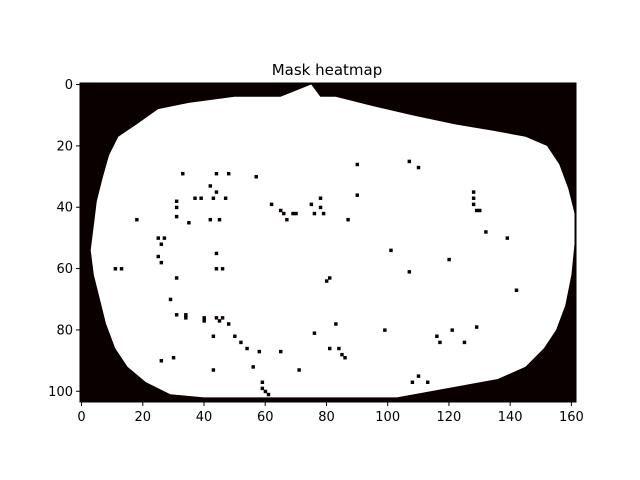 Image resolution: width=640 pixels, height=480 pixels. What do you see at coordinates (64, 208) in the screenshot?
I see `y-tick-label: 40` at bounding box center [64, 208].